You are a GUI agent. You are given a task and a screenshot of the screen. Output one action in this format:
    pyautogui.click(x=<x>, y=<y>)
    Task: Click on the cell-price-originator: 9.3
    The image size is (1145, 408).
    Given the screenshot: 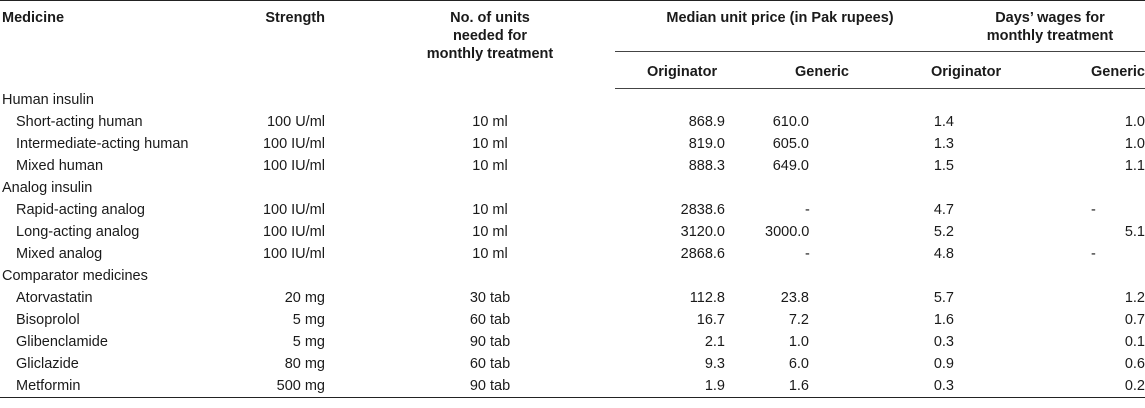 What is the action you would take?
    pyautogui.click(x=714, y=364)
    